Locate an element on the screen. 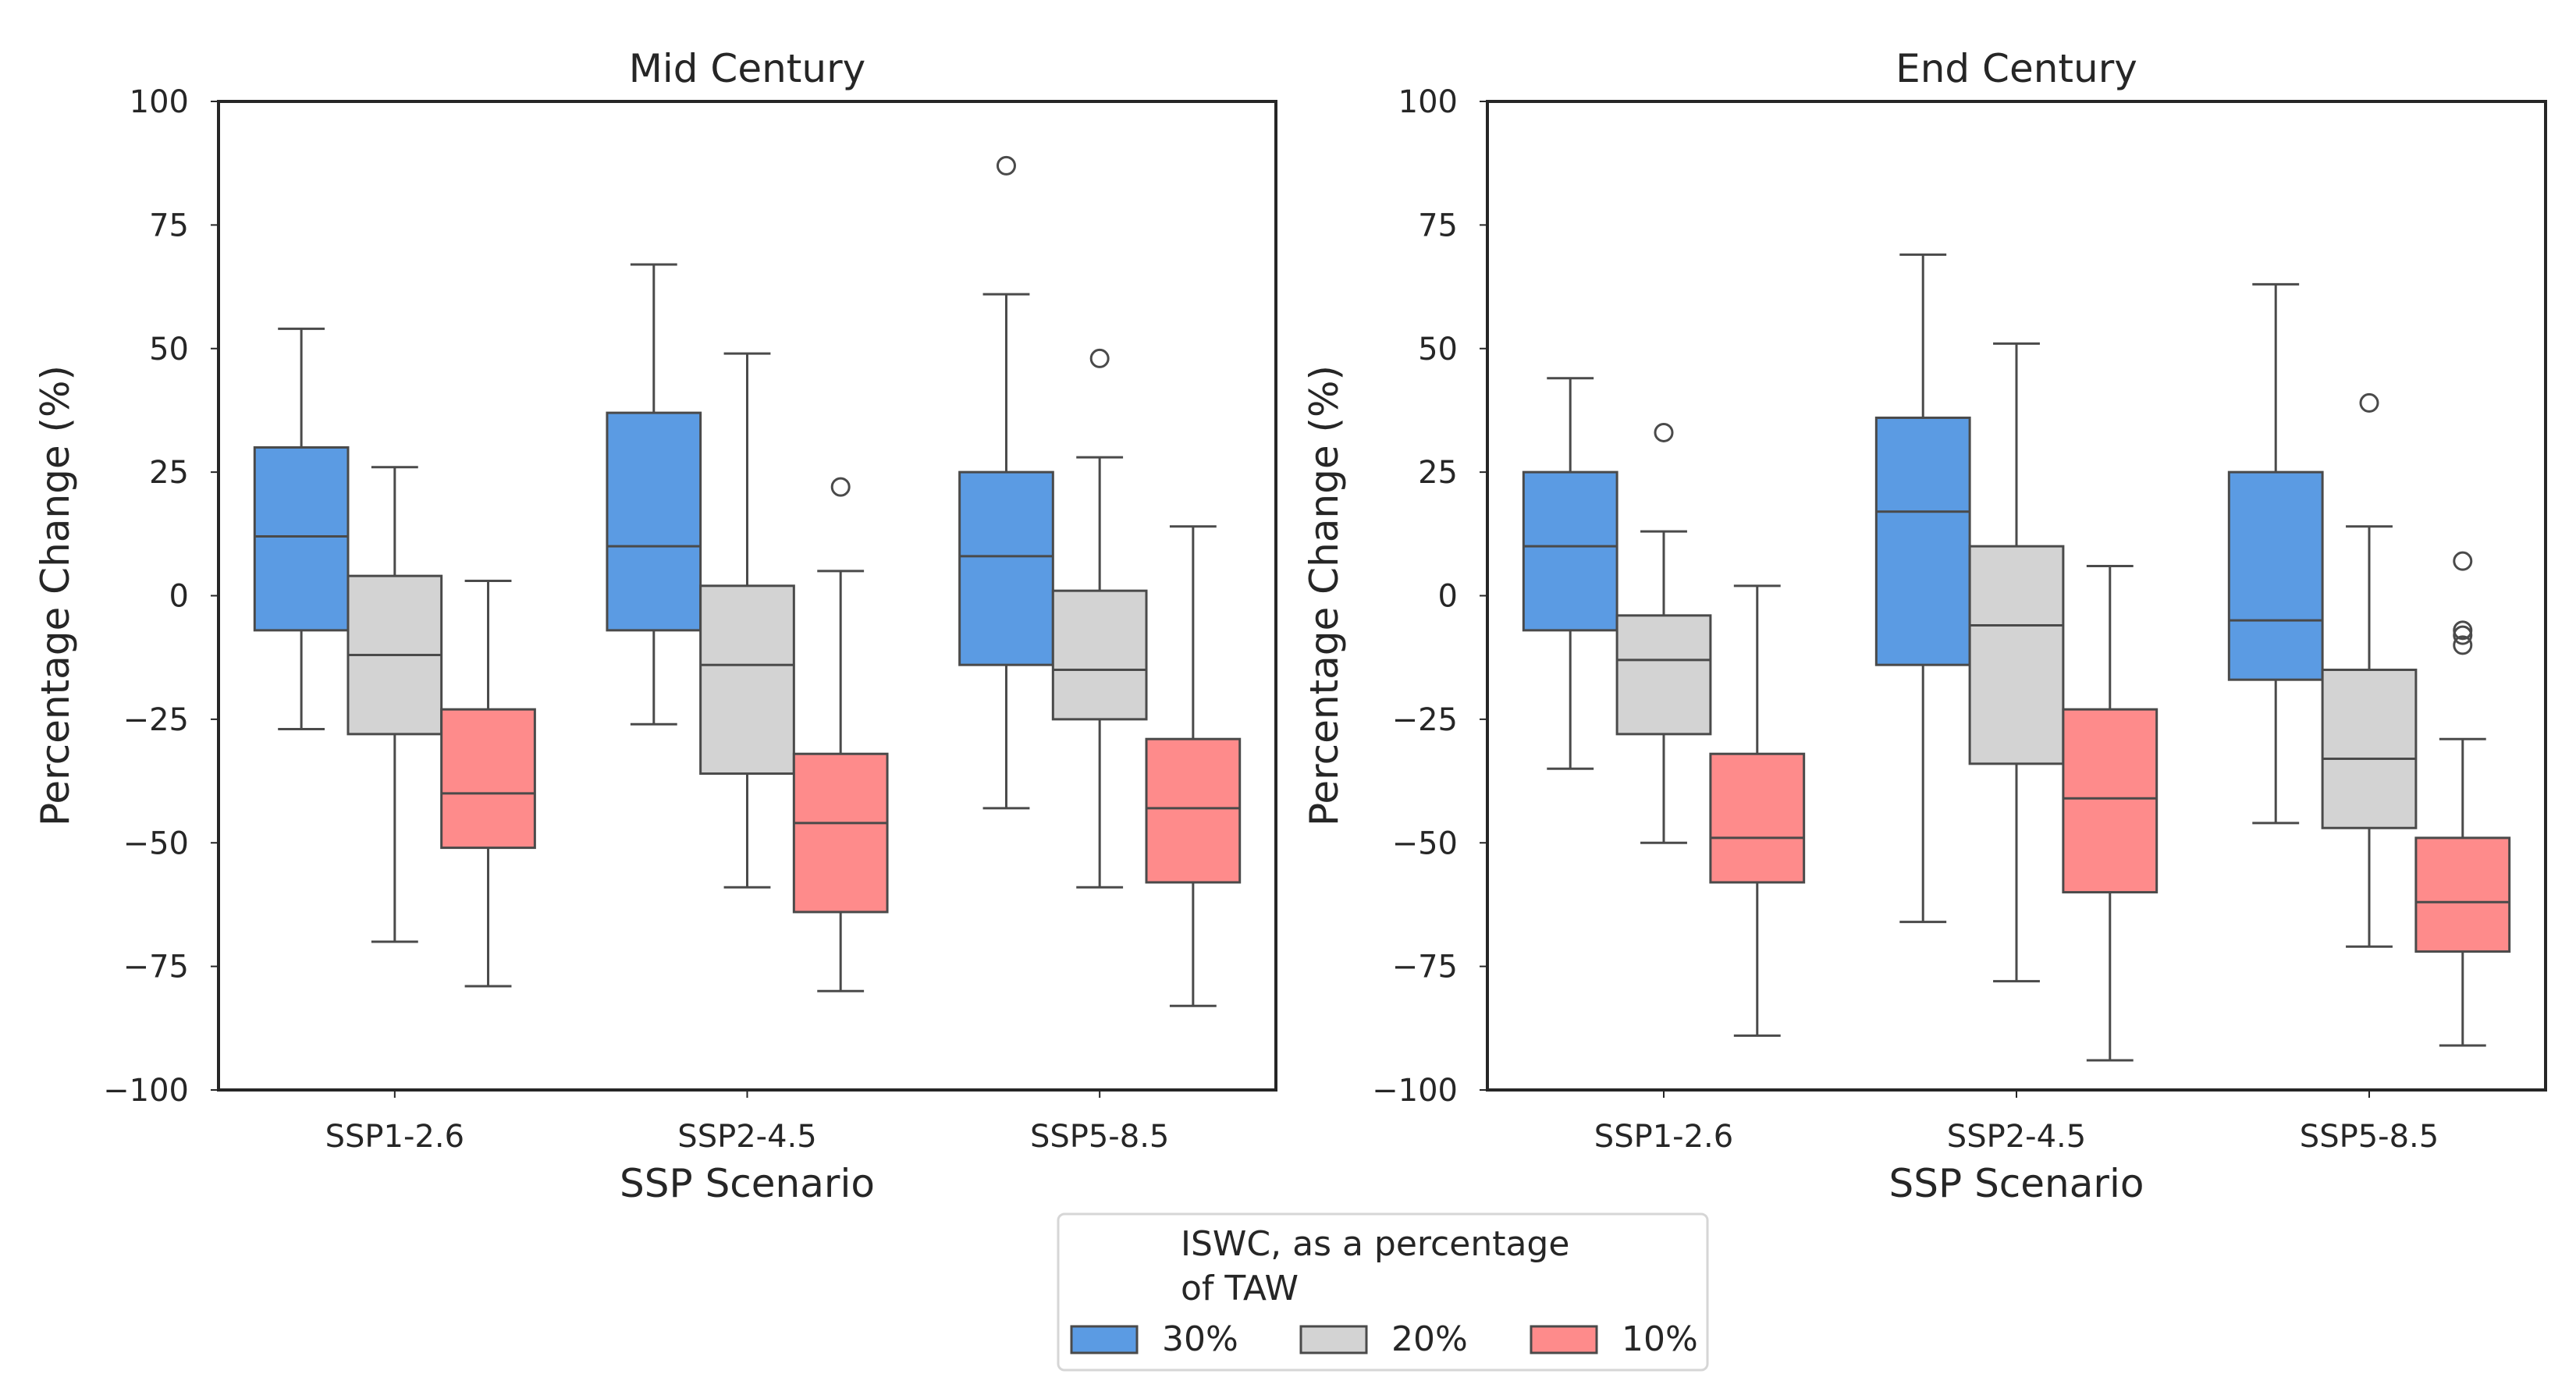 The image size is (2576, 1388). legend: ISWC, as a percentage of TAW 30% 20% 10% is located at coordinates (1383, 1292).